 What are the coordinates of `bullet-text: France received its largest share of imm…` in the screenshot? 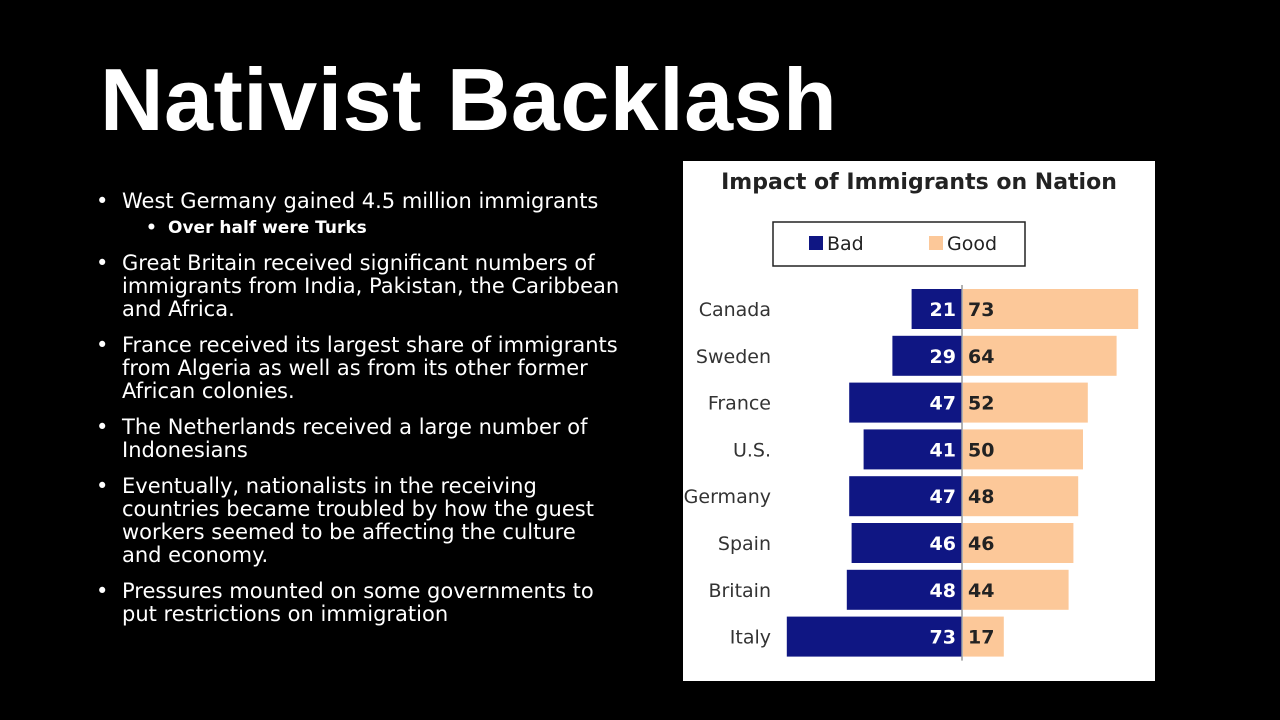 It's located at (370, 368).